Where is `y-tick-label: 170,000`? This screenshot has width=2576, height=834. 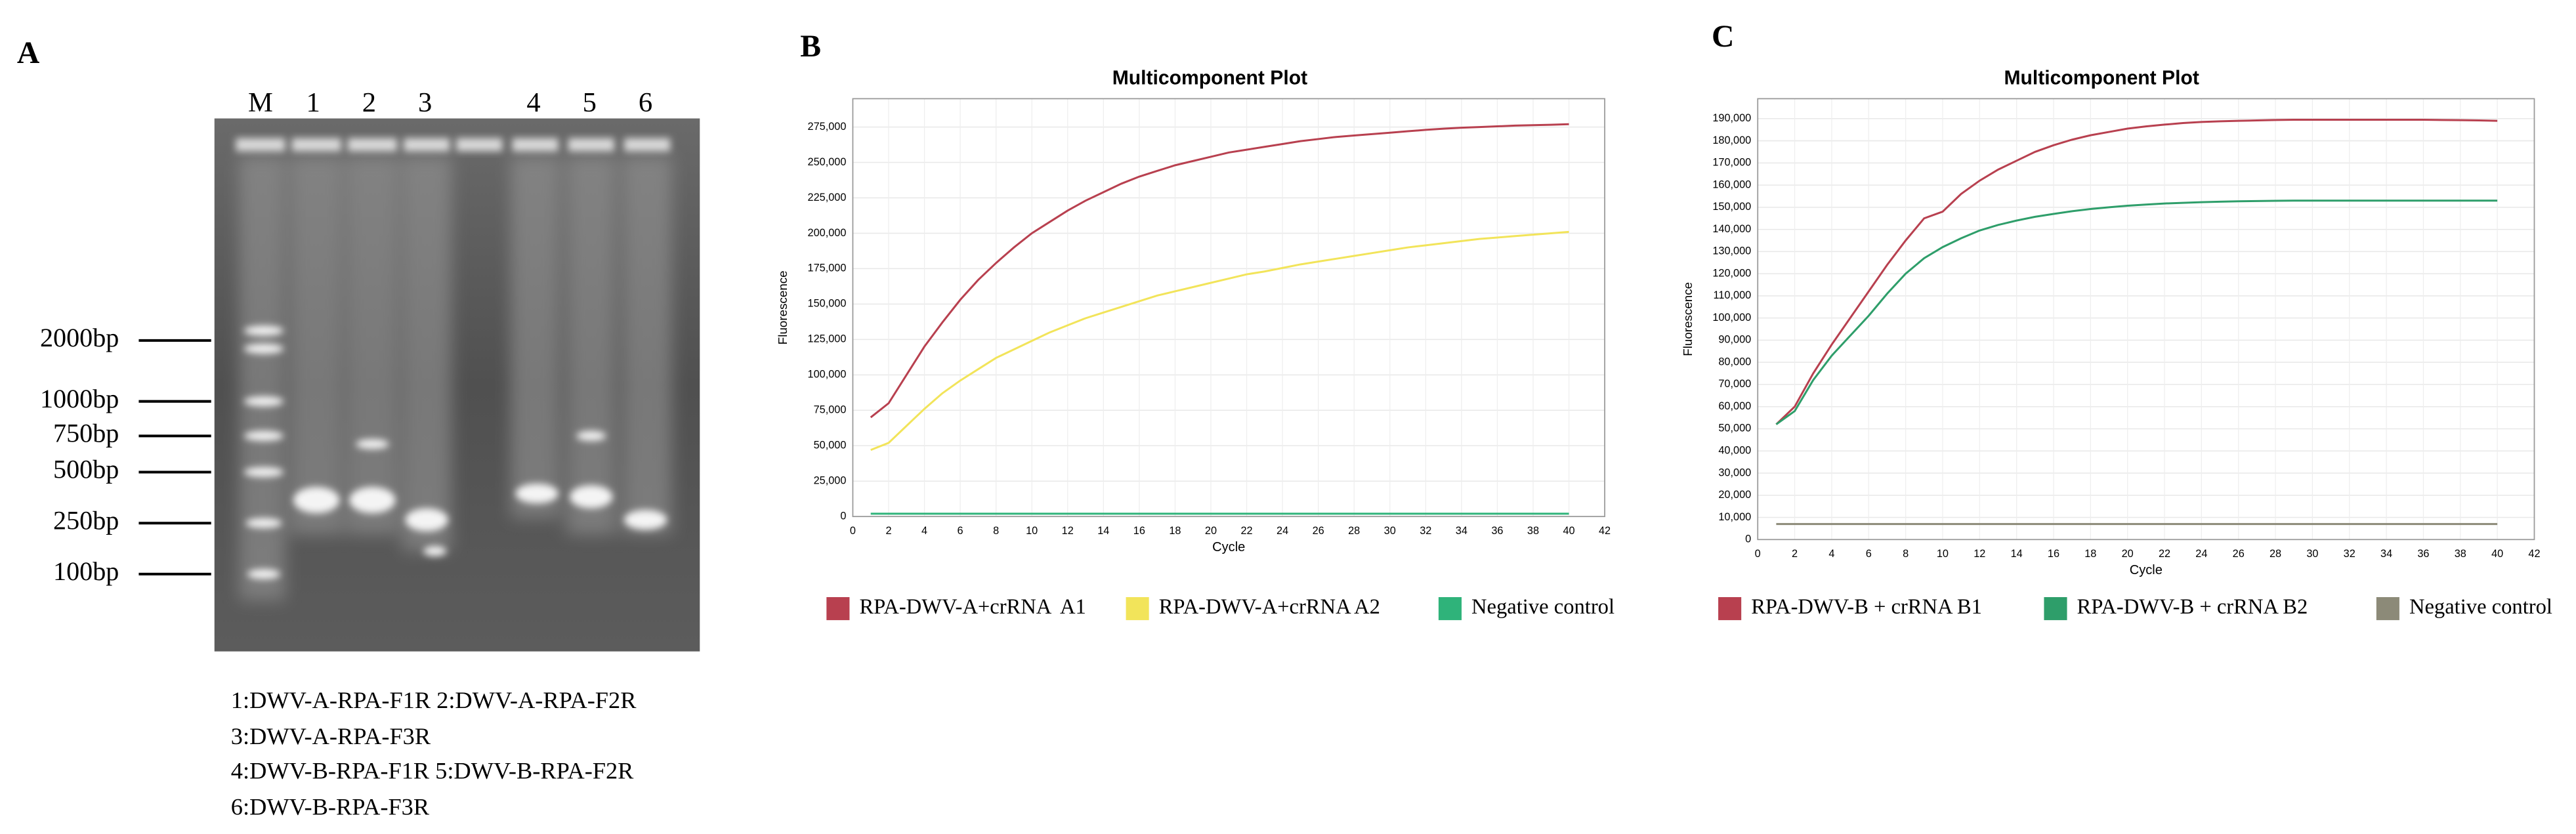 y-tick-label: 170,000 is located at coordinates (1731, 163).